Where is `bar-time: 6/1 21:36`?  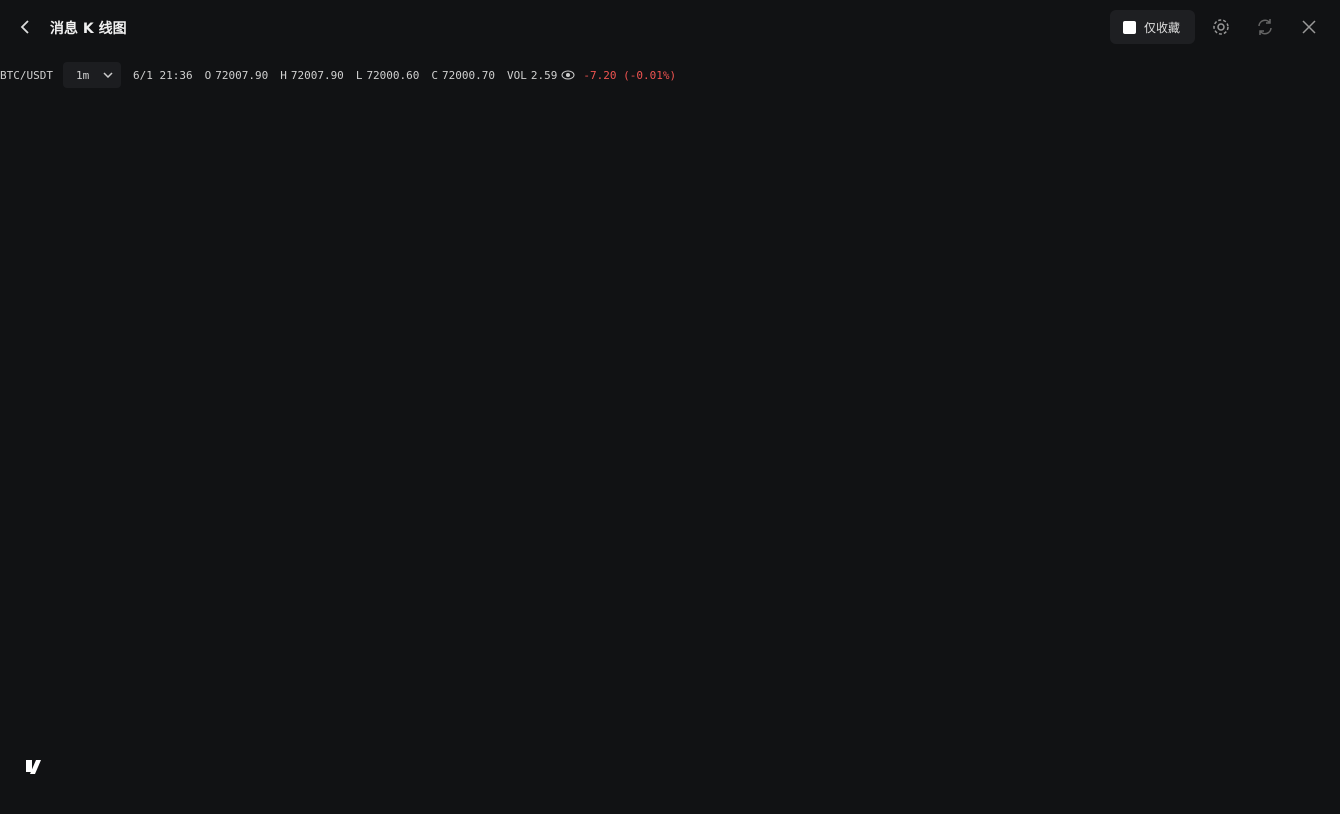
bar-time: 6/1 21:36 is located at coordinates (162, 75).